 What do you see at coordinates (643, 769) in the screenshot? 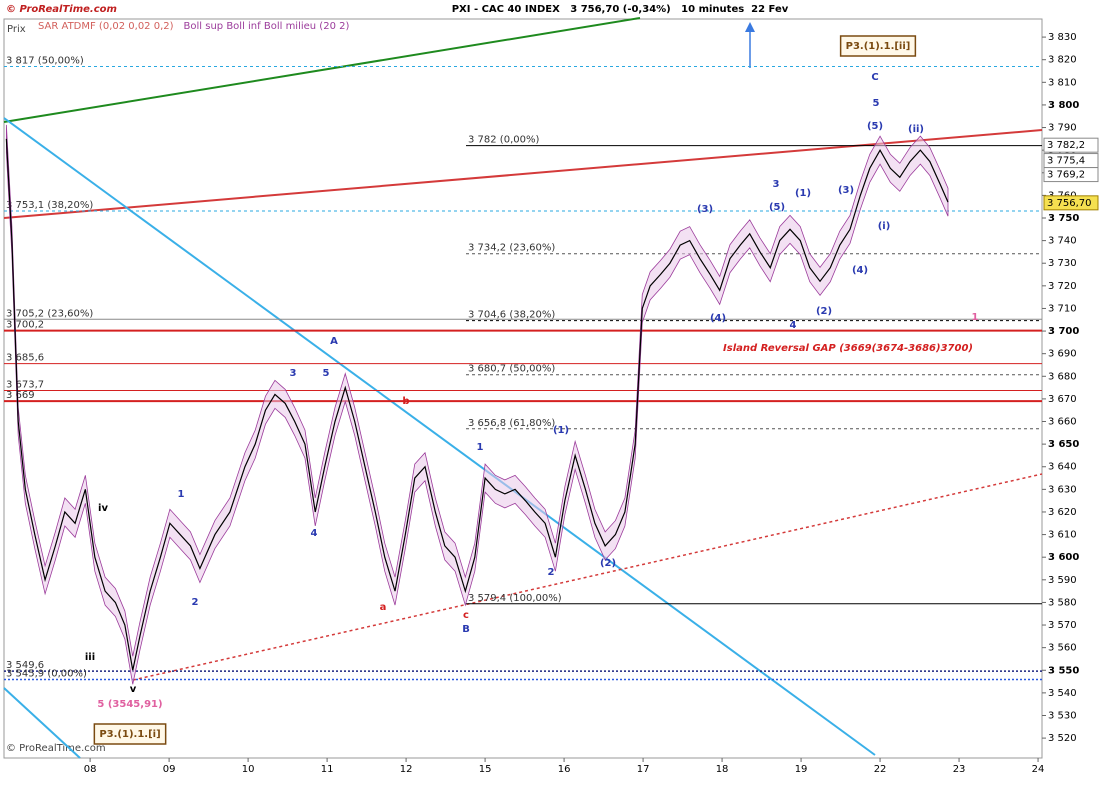
I see `x-tick-label: 17` at bounding box center [643, 769].